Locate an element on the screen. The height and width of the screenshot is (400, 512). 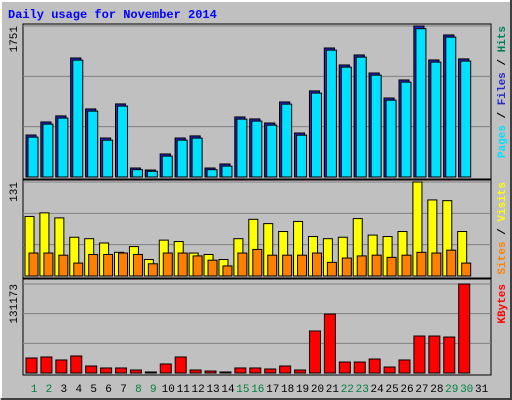
legend-entry: KBytes is located at coordinates (503, 304).